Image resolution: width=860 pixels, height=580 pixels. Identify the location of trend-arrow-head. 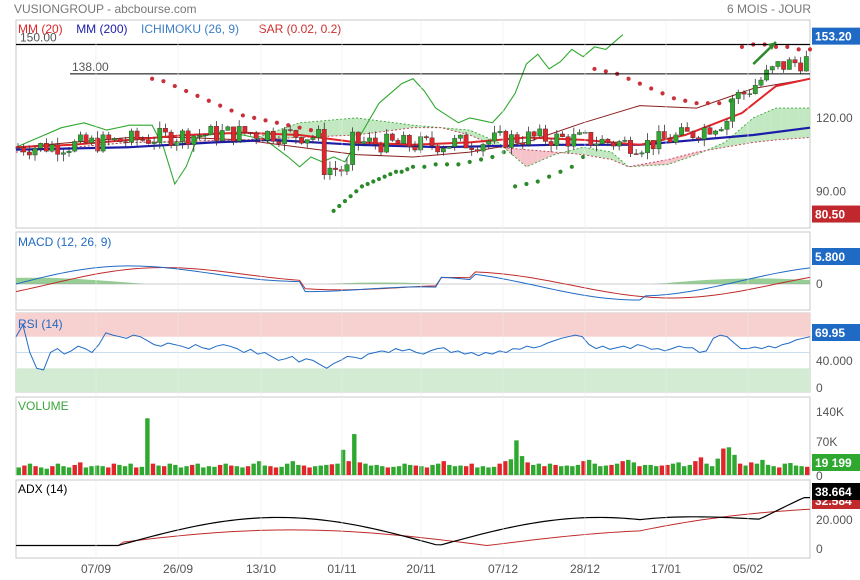
(771, 46).